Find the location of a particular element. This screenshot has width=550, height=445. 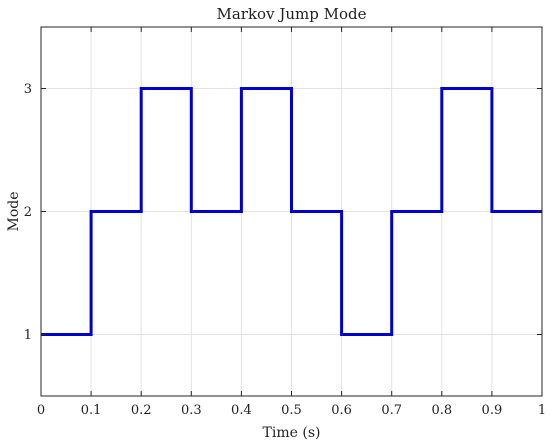

x-tick-label: 0.8 is located at coordinates (441, 410).